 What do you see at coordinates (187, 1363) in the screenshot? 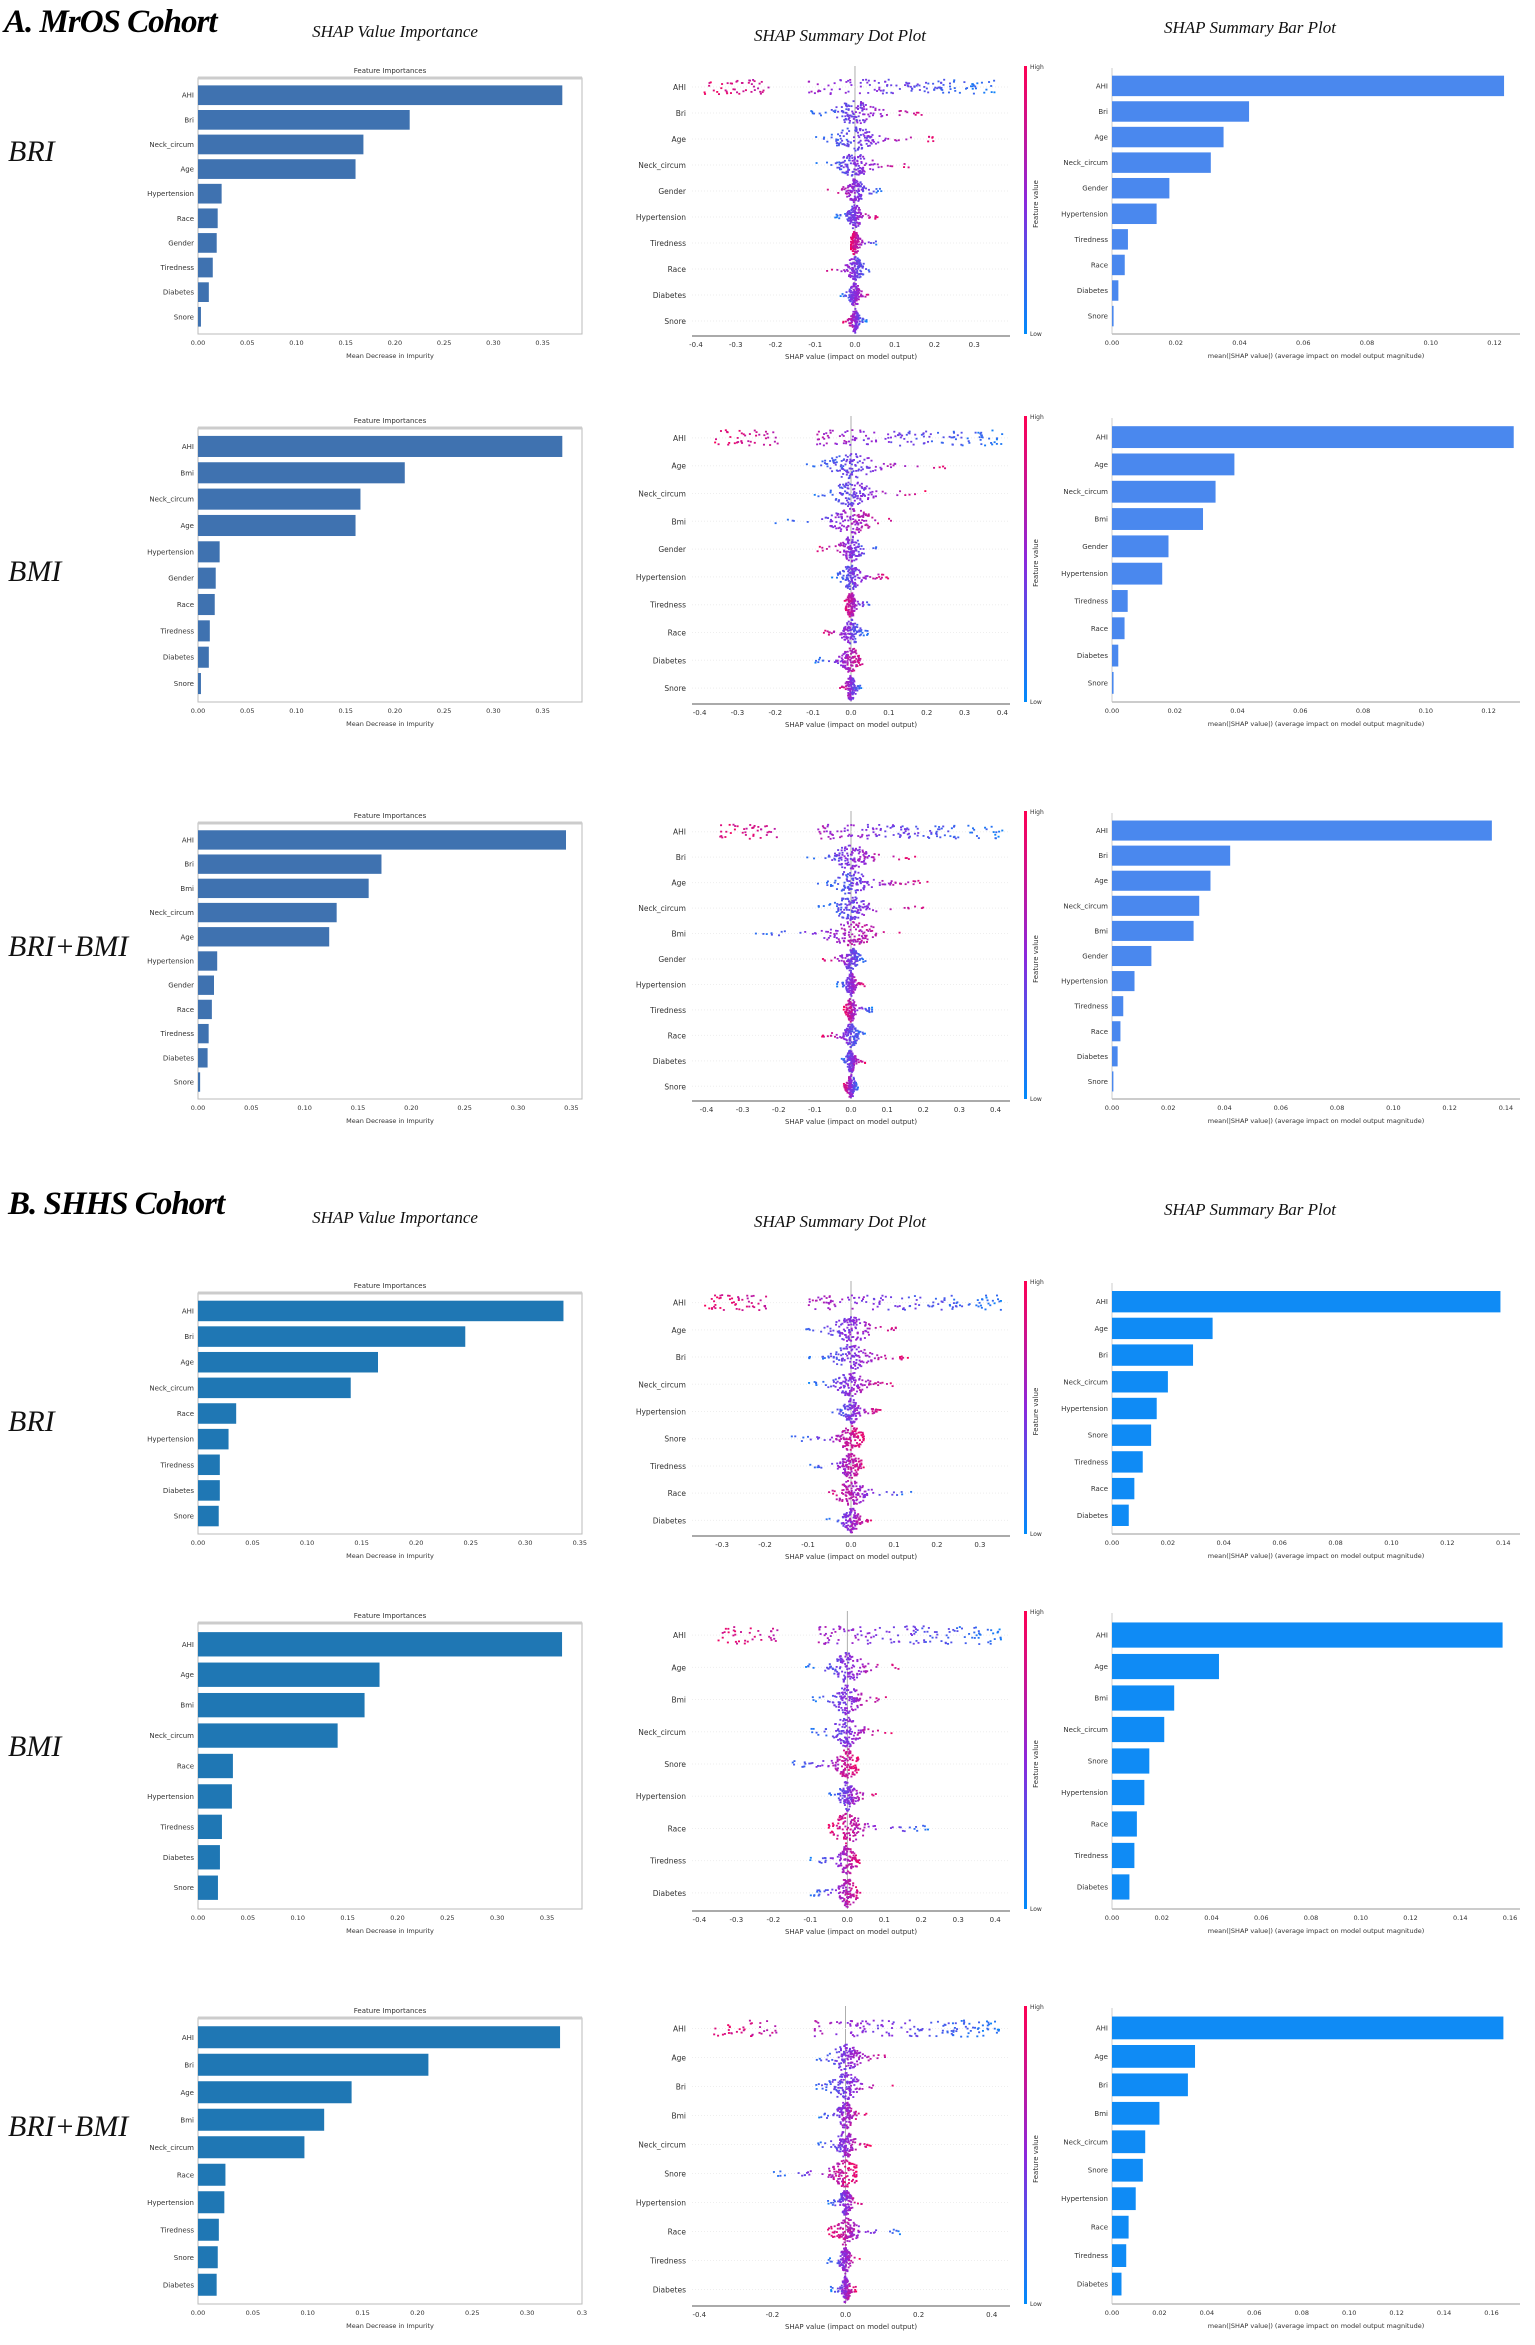
I see `y-tick-label: Age` at bounding box center [187, 1363].